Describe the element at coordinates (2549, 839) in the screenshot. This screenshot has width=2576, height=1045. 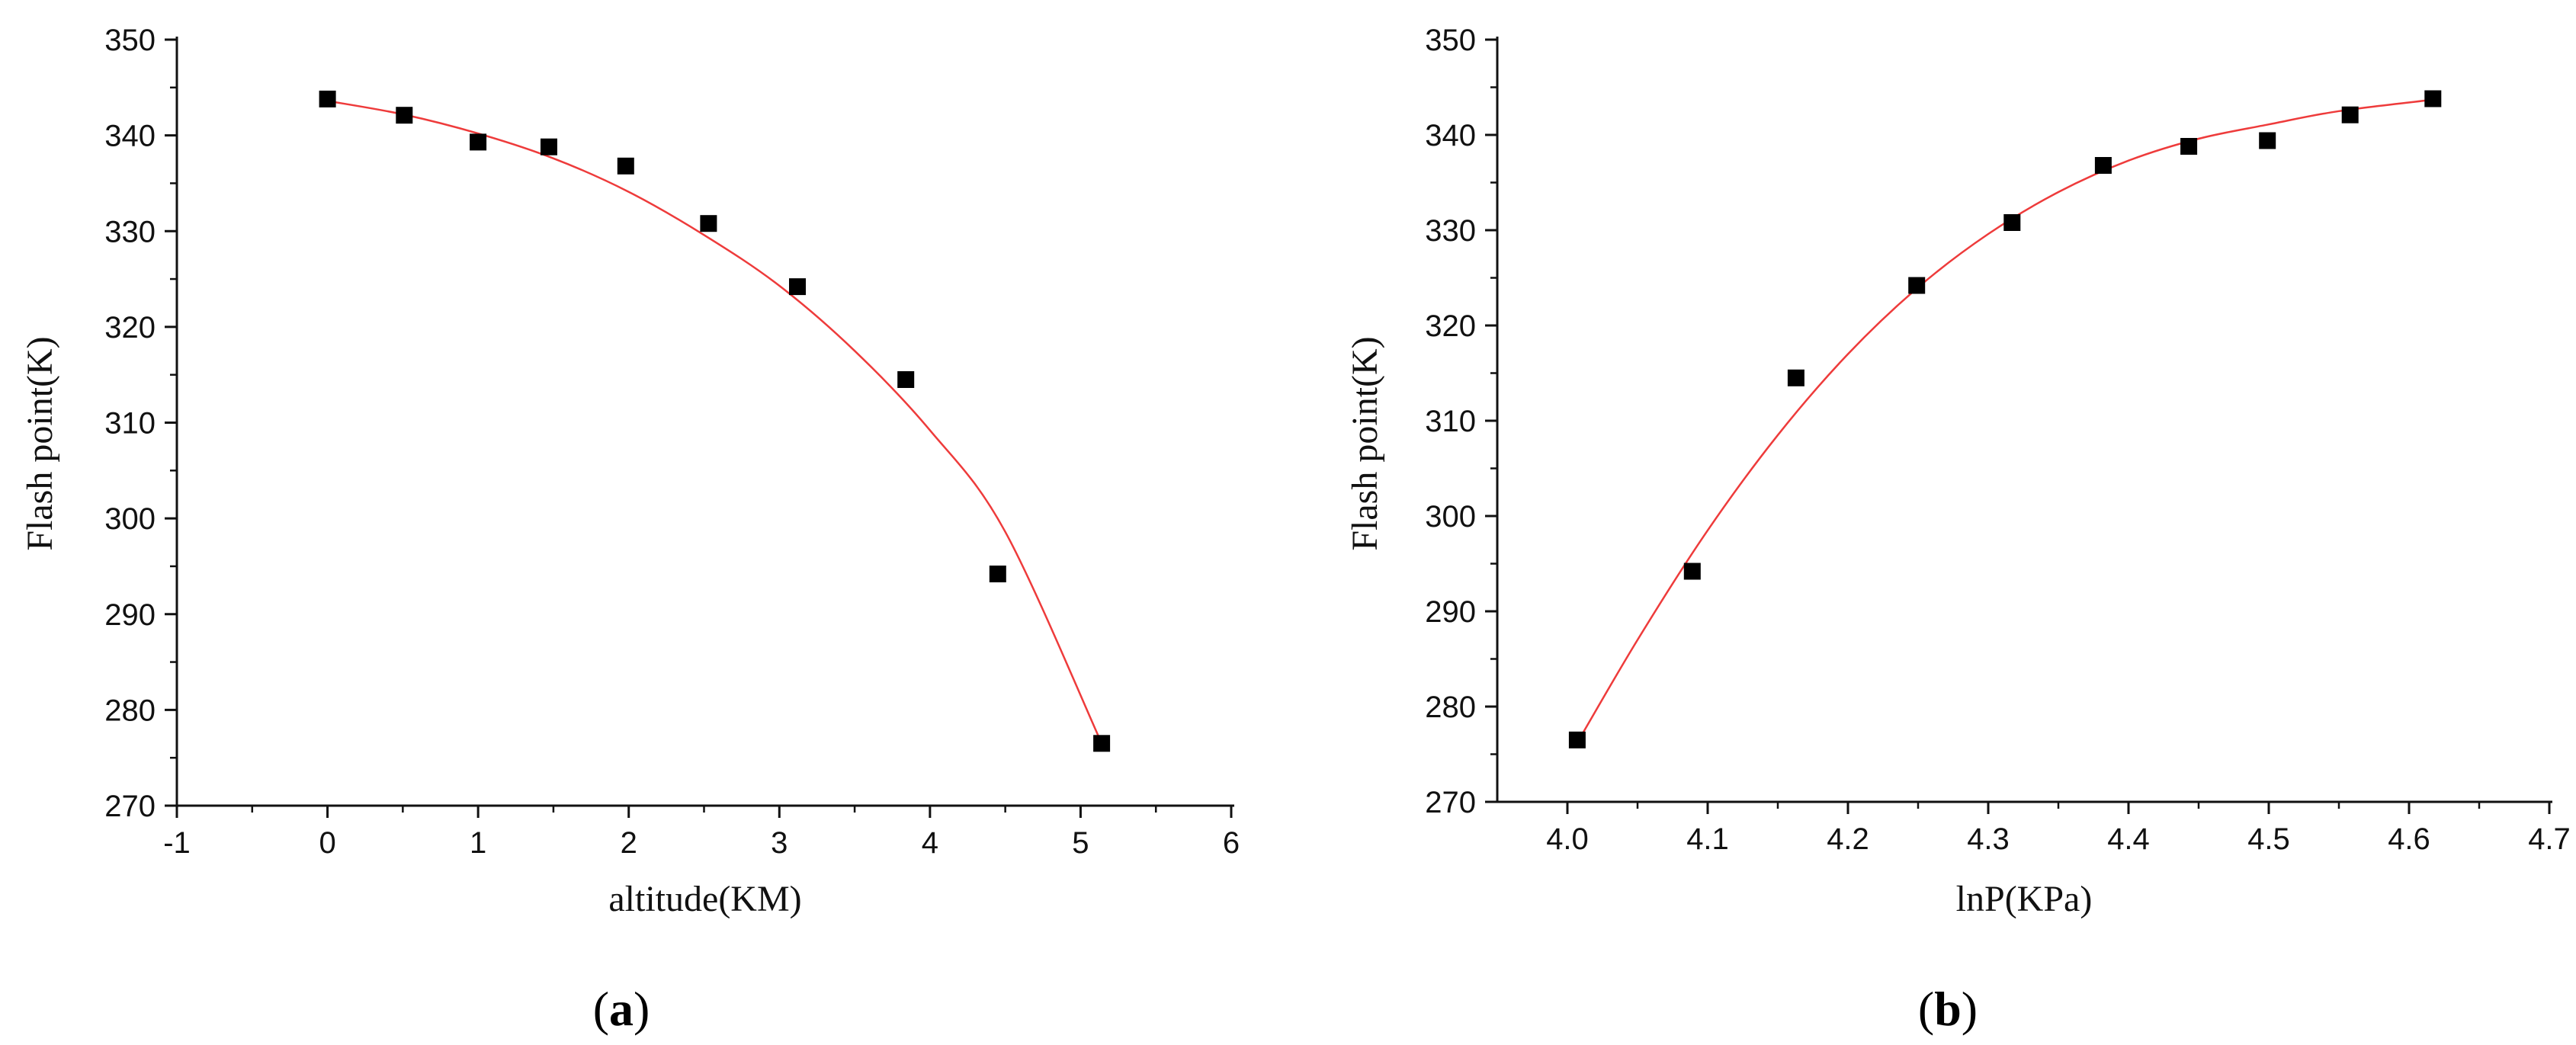
I see `x-tick-label-b: 4.7` at that location.